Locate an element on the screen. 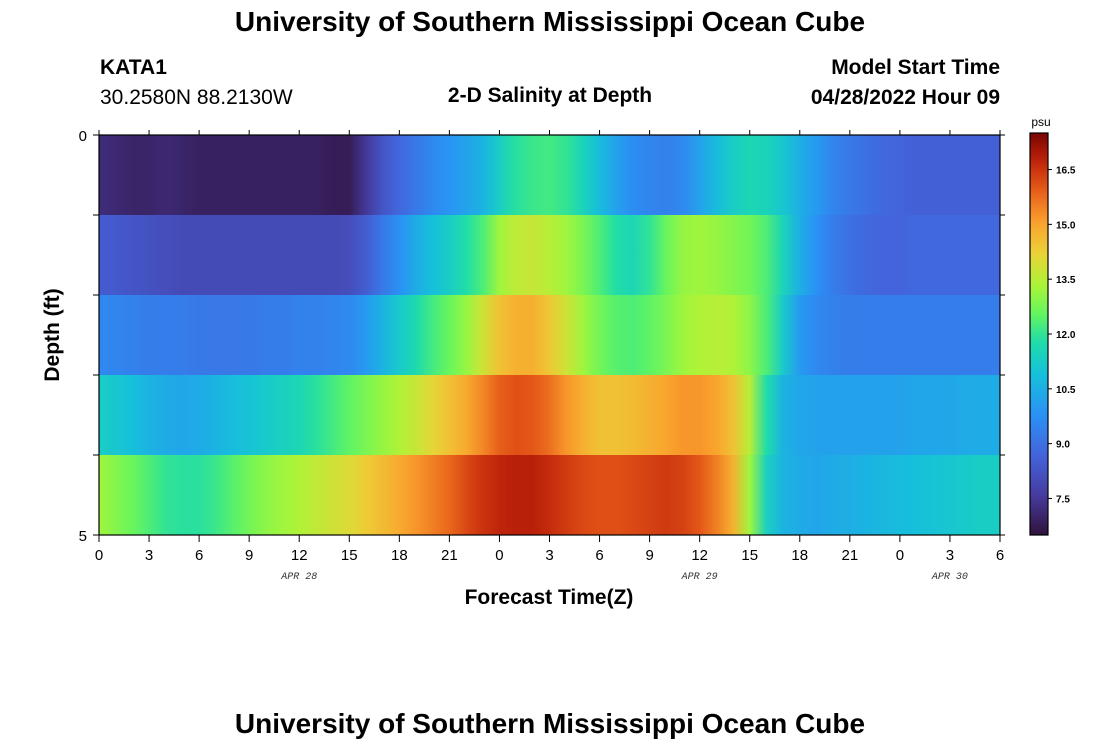  colorbar-tick-label: 15.0 is located at coordinates (1066, 225).